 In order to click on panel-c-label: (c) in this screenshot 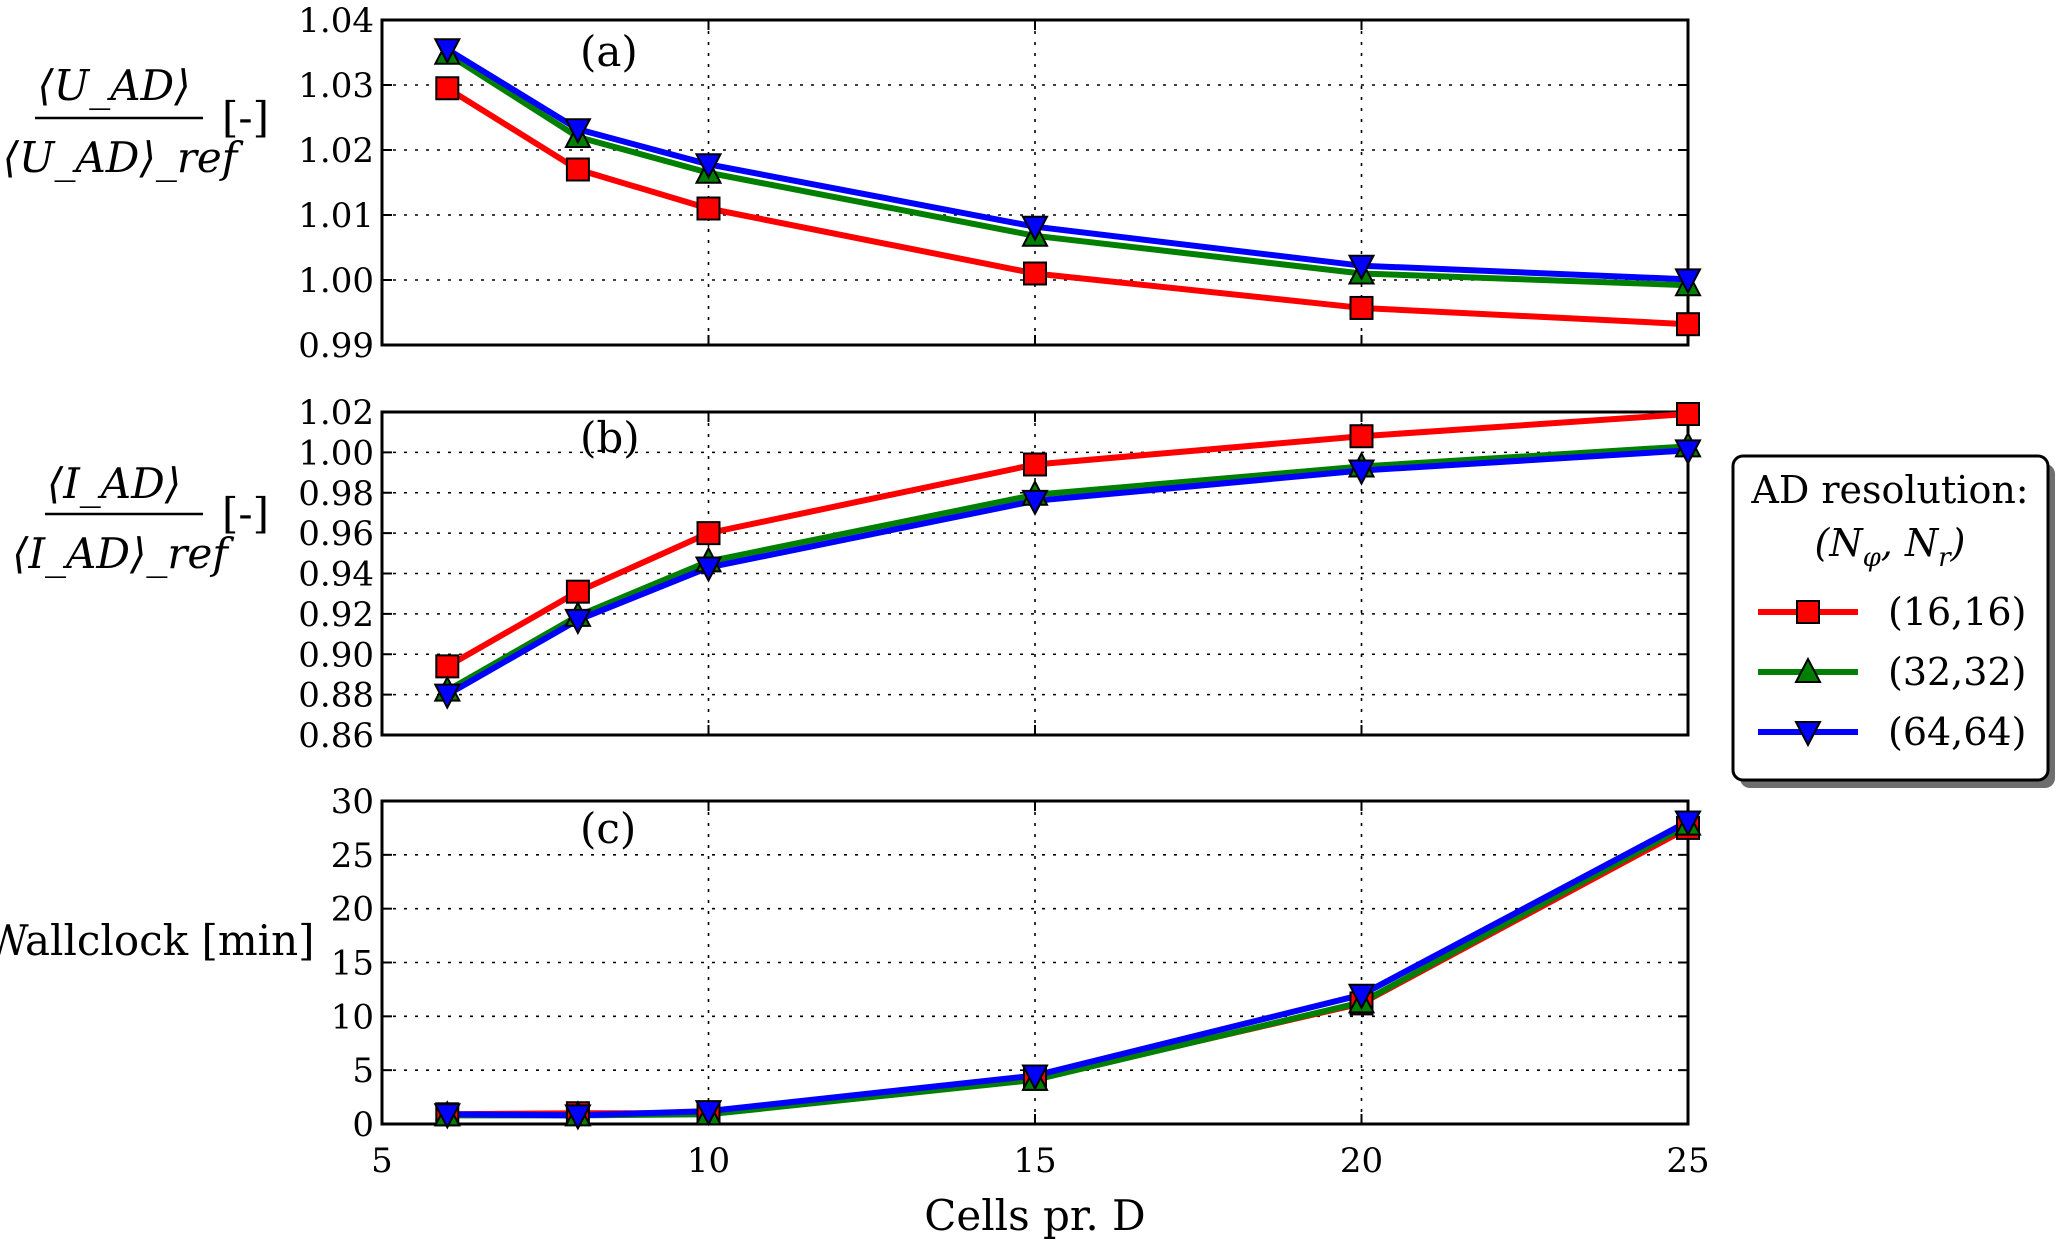, I will do `click(608, 828)`.